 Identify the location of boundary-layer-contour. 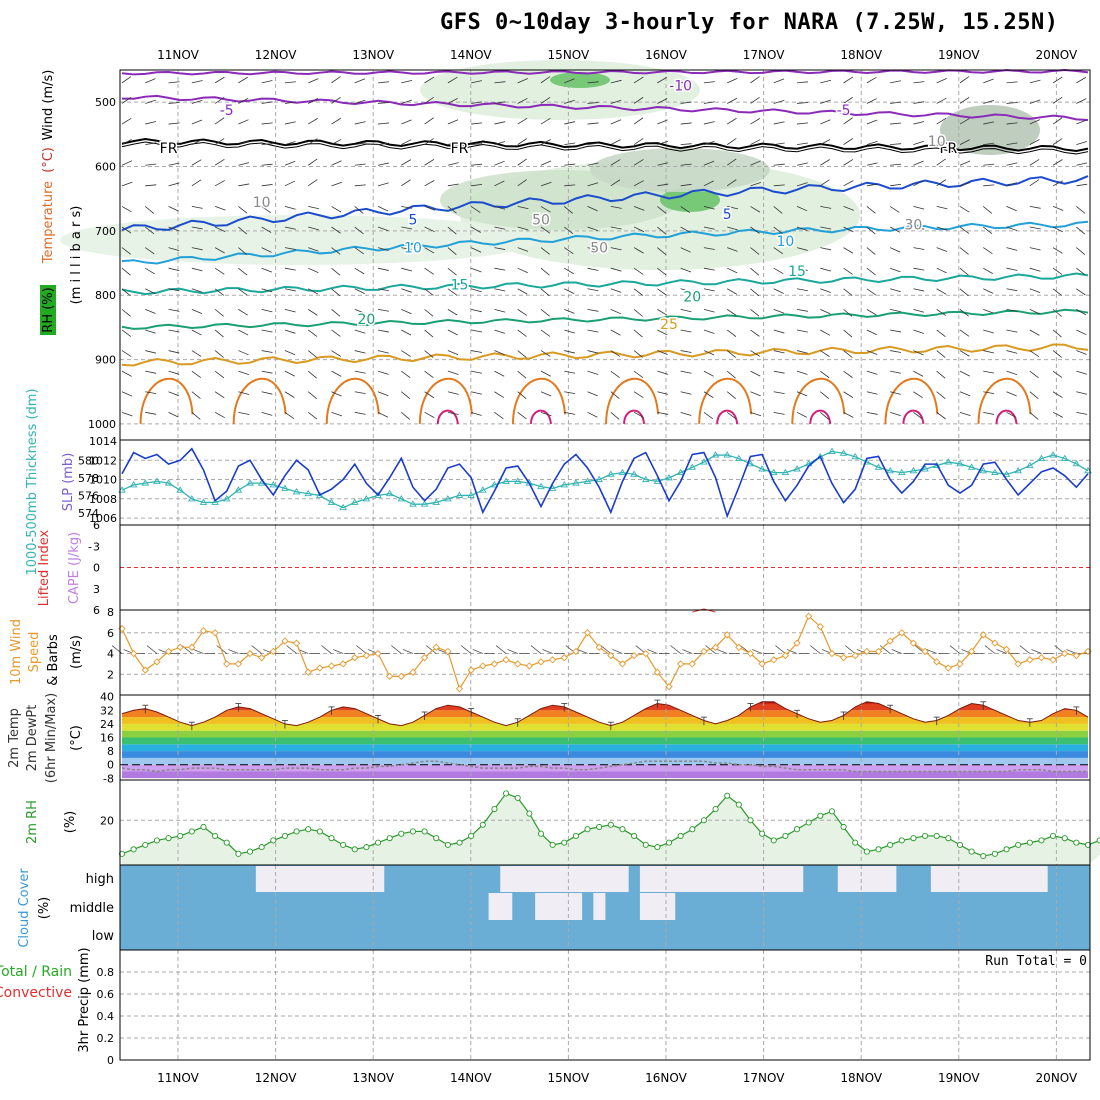
(538, 400).